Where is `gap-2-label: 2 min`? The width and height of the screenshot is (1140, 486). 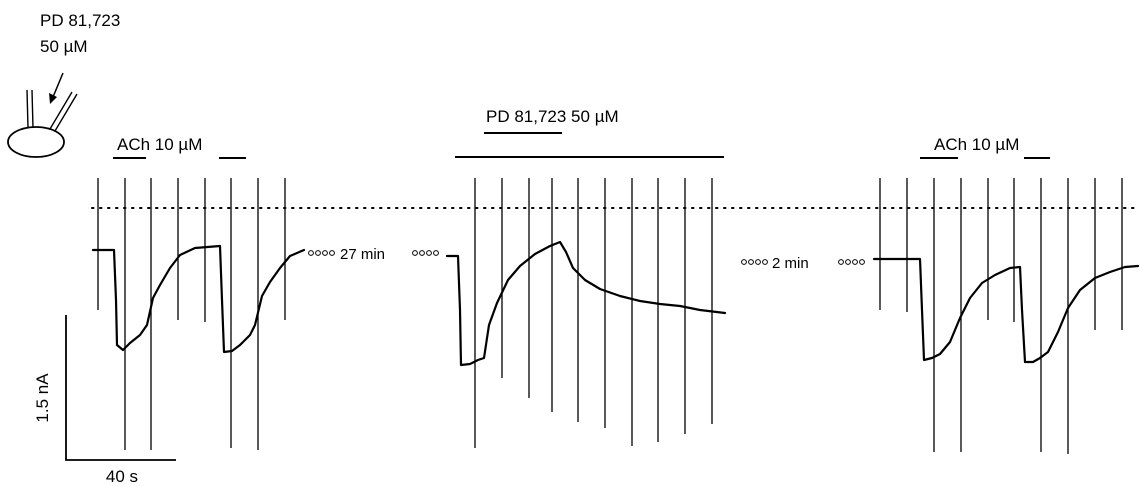 gap-2-label: 2 min is located at coordinates (790, 263).